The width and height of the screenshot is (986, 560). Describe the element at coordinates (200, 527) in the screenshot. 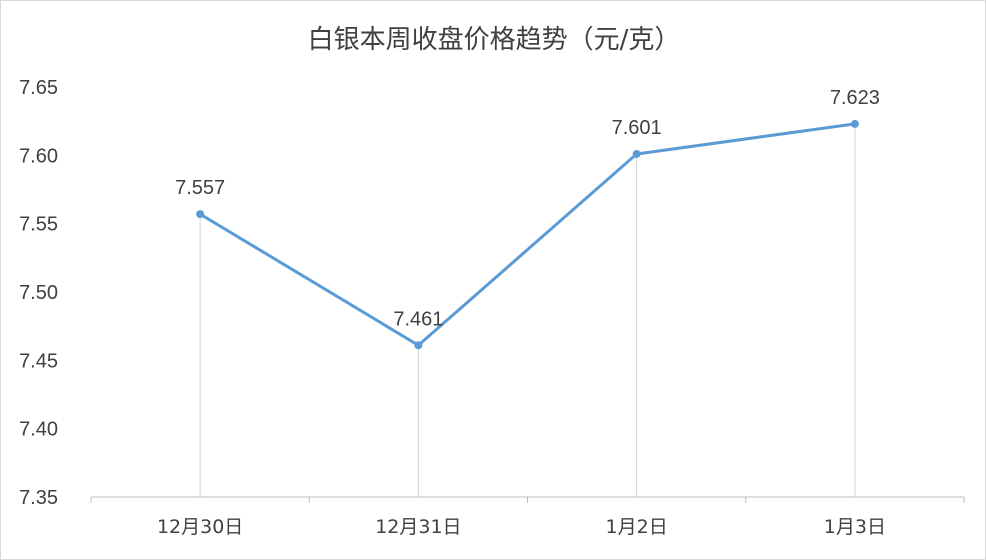

I see `x-category-label: 12月30日` at that location.